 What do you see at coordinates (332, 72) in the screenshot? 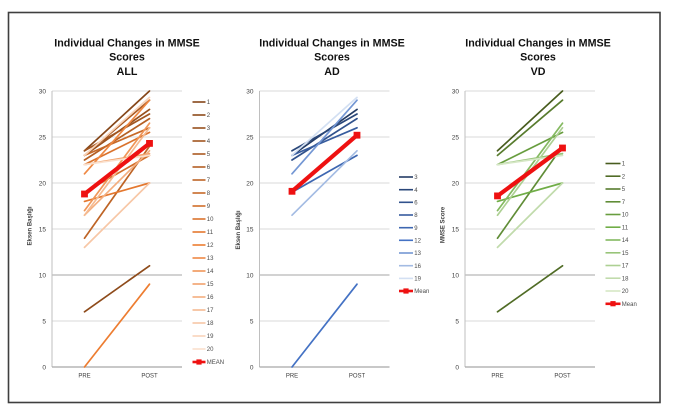
I see `svg-text: AD` at bounding box center [332, 72].